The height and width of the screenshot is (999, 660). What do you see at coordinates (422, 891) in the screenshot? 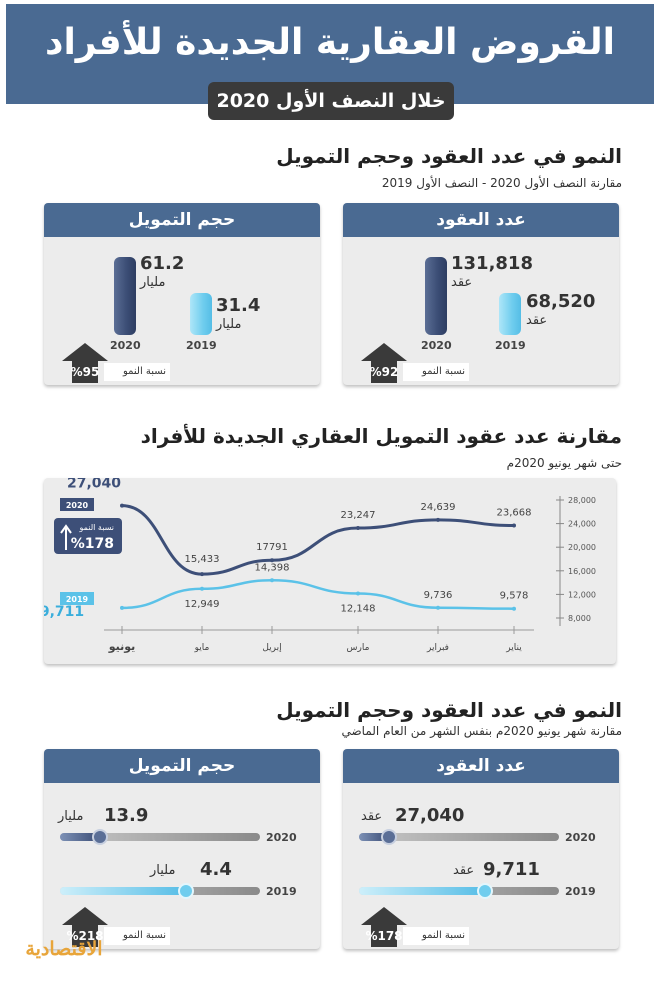
I see `s3-contracts-fill-2019` at bounding box center [422, 891].